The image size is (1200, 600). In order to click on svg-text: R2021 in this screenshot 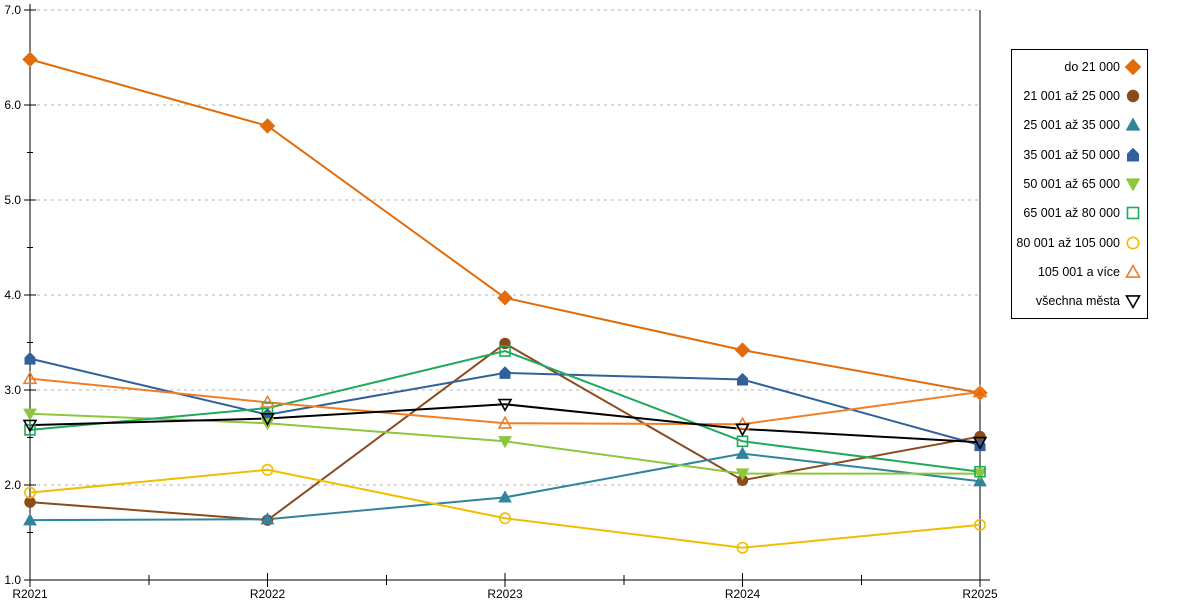, I will do `click(30, 593)`.